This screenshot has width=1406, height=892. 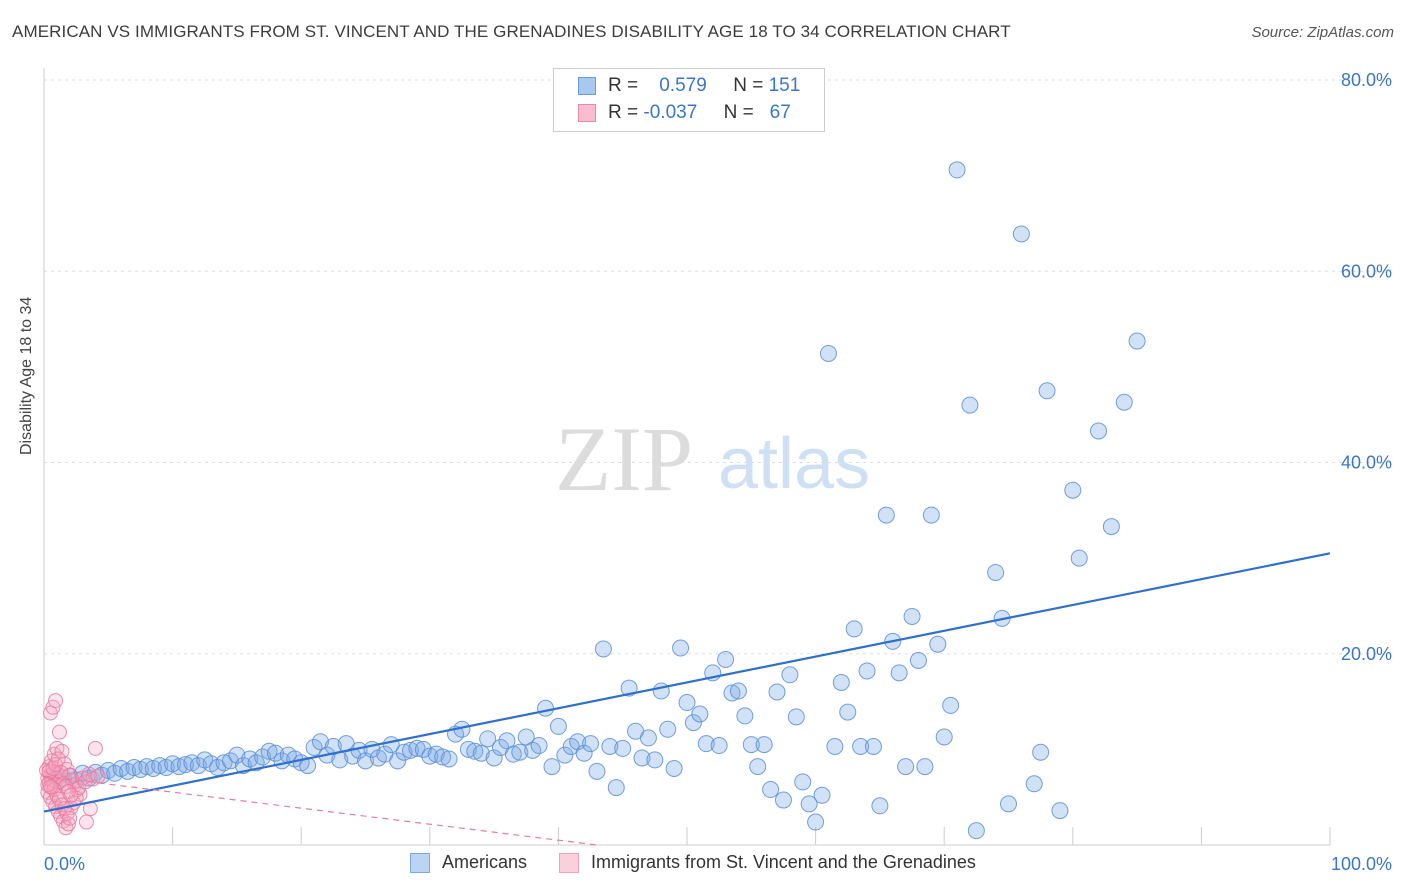 I want to click on watermark: ZIP atlas, so click(x=712, y=459).